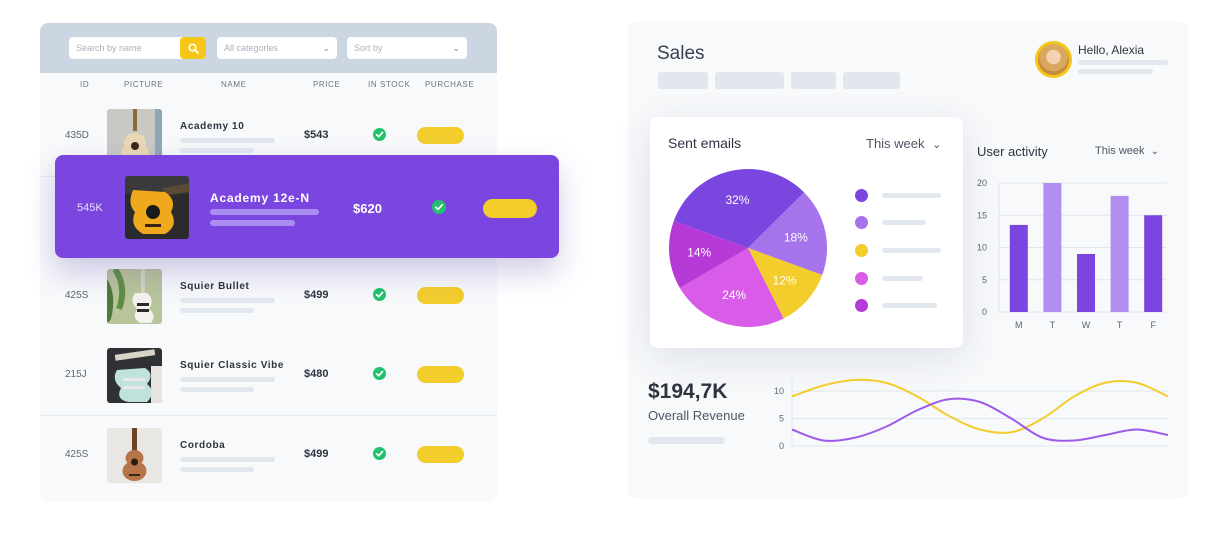 The width and height of the screenshot is (1228, 538). What do you see at coordinates (737, 200) in the screenshot?
I see `pie-slice-label: 32%` at bounding box center [737, 200].